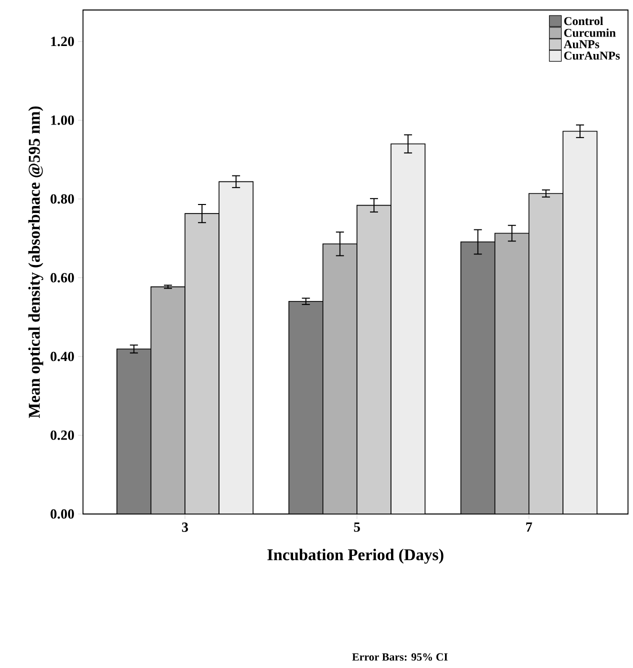  Describe the element at coordinates (62, 514) in the screenshot. I see `y-tick-label: 0.00` at that location.